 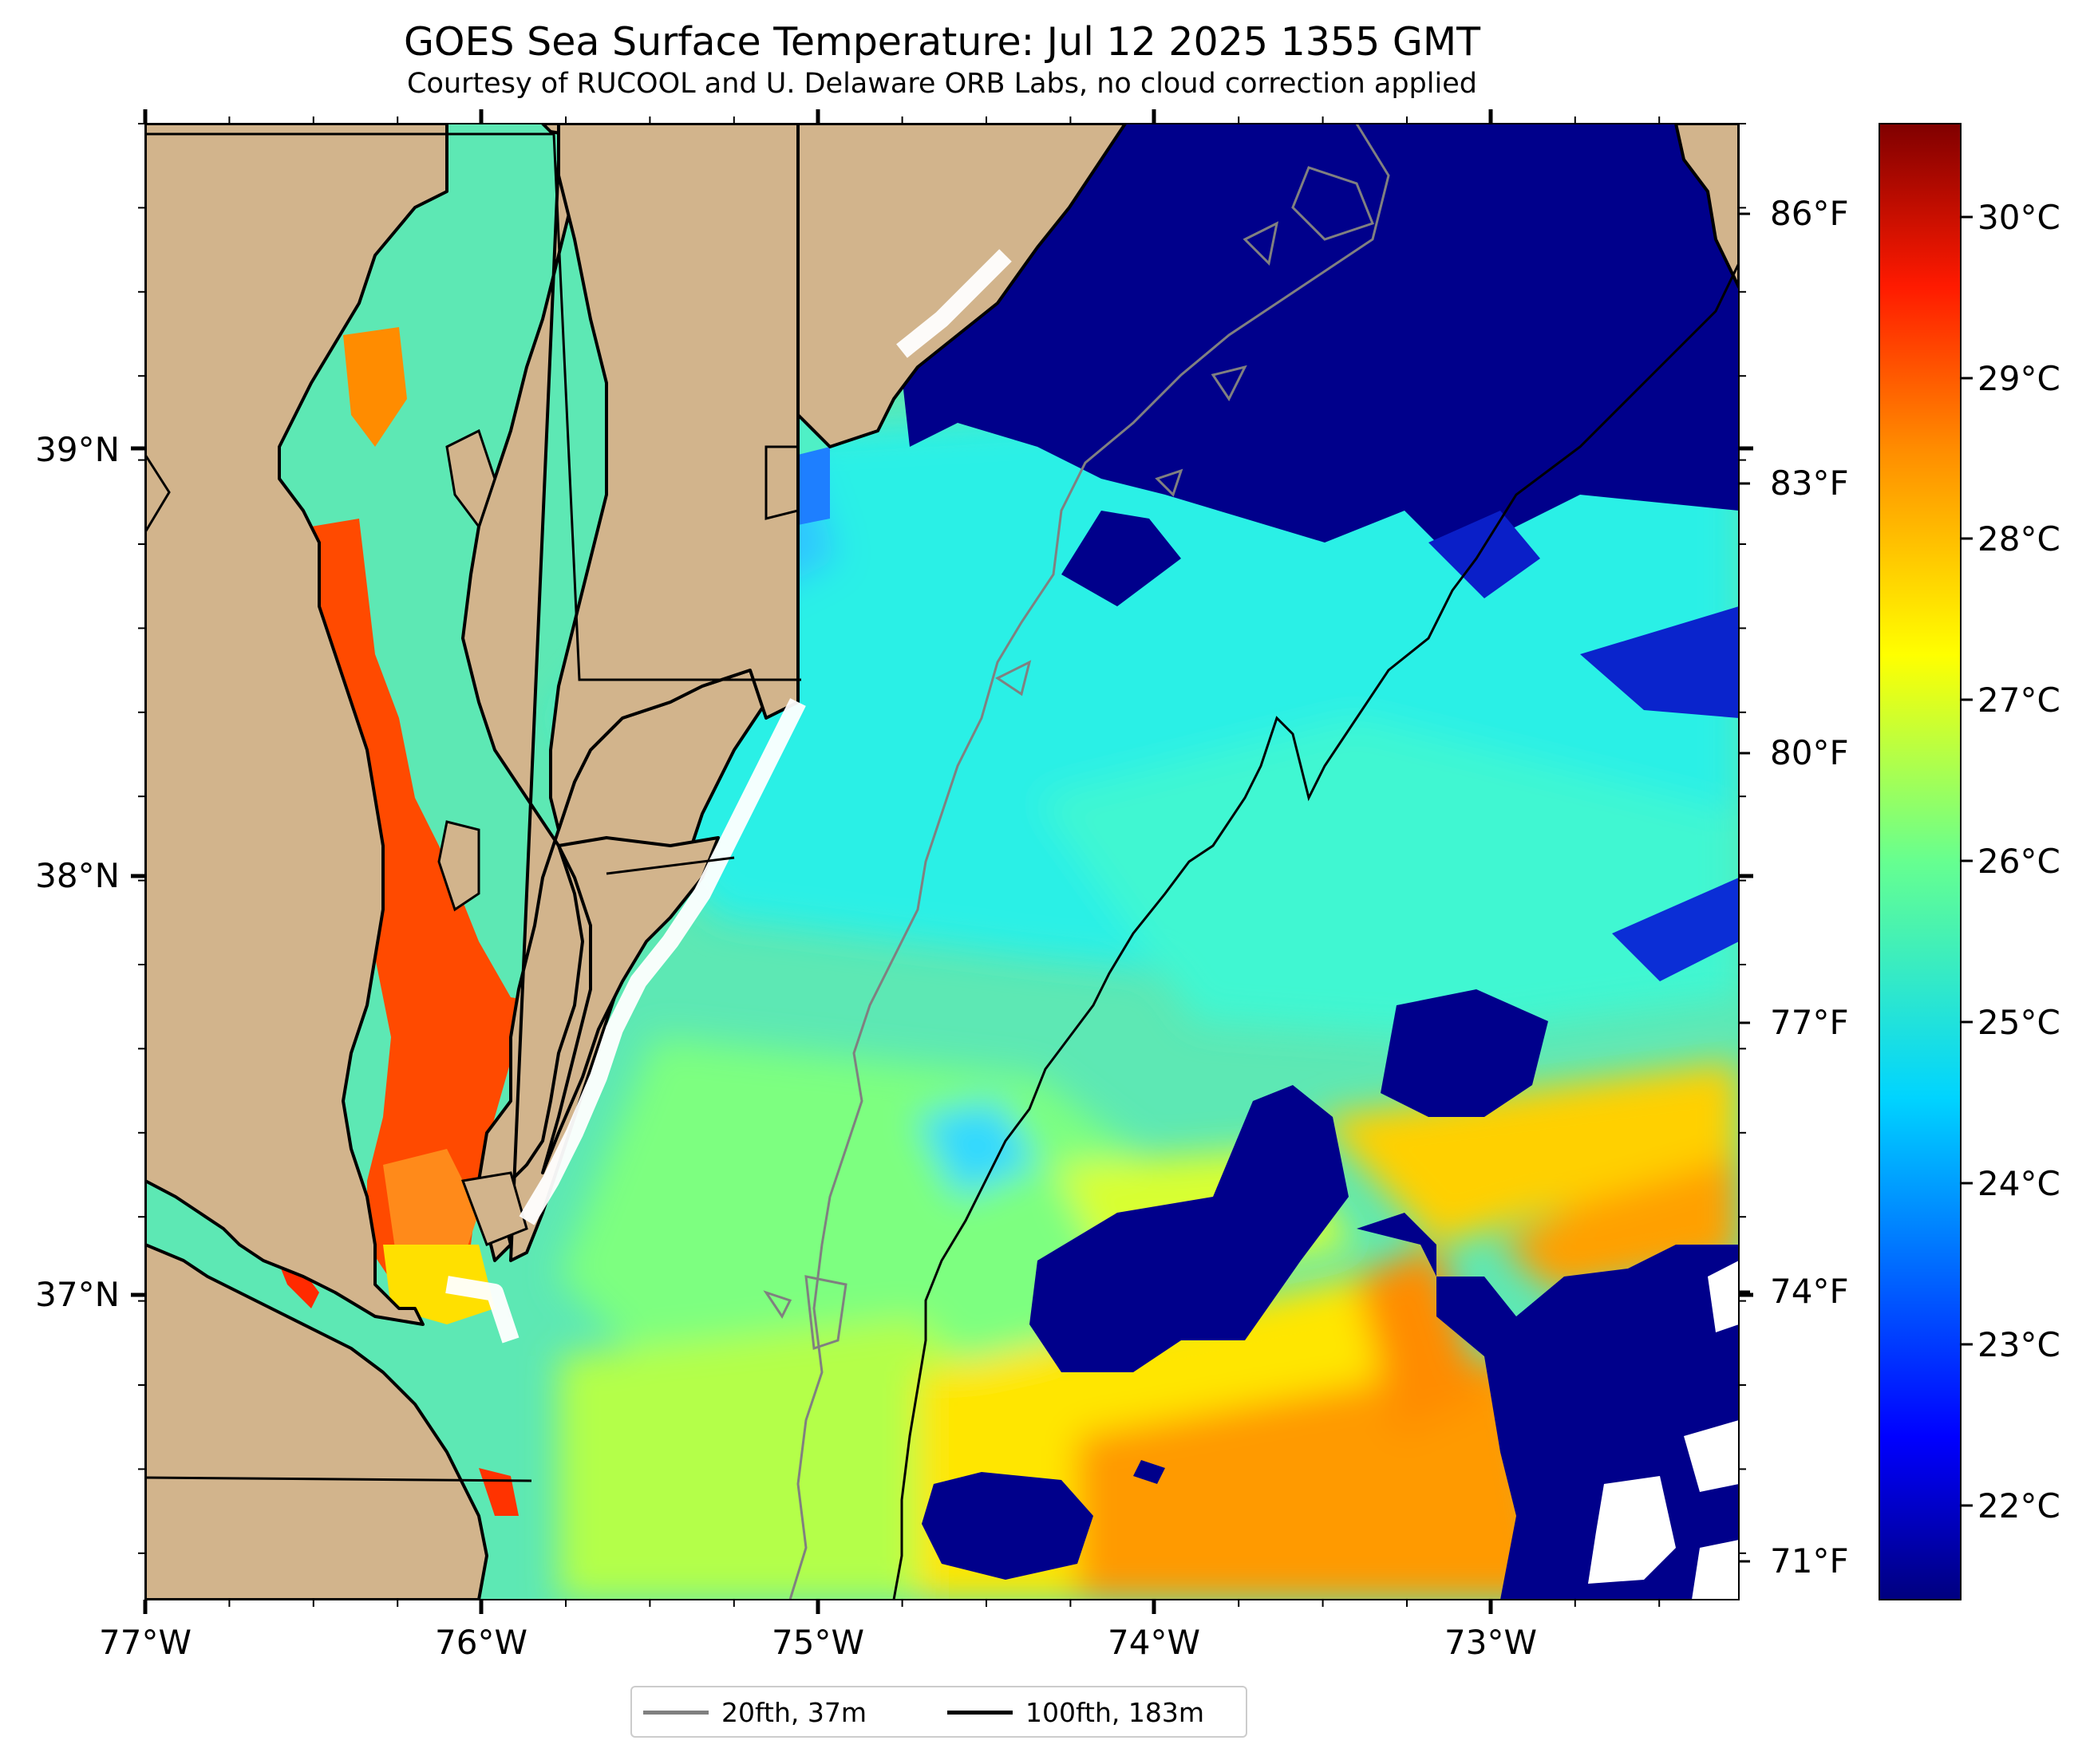 What do you see at coordinates (77, 449) in the screenshot?
I see `lat-tick-label: 39°N` at bounding box center [77, 449].